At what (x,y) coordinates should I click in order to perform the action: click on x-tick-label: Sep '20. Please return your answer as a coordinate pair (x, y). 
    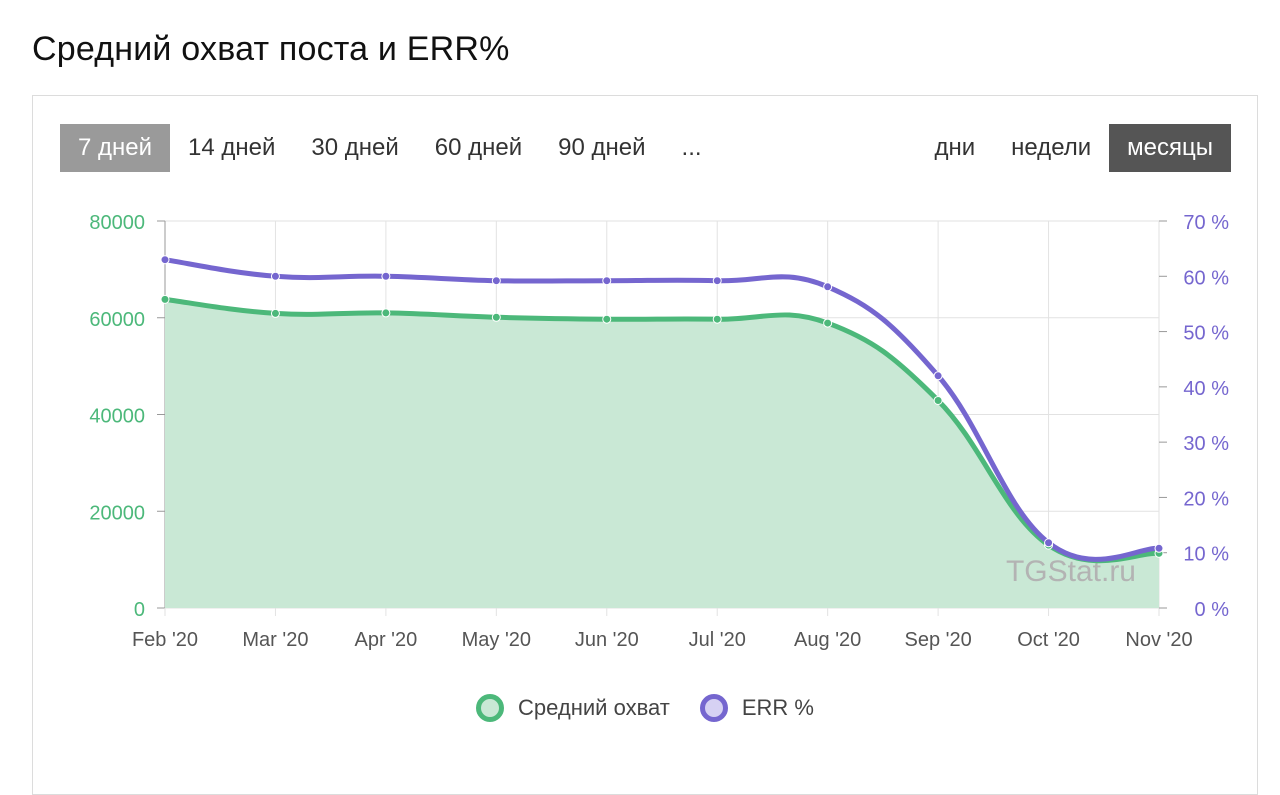
    Looking at the image, I should click on (938, 640).